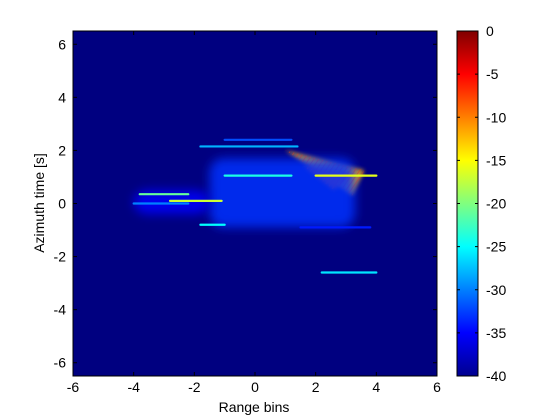 Image resolution: width=560 pixels, height=420 pixels. Describe the element at coordinates (496, 333) in the screenshot. I see `colorbar-tick-label: -35` at that location.